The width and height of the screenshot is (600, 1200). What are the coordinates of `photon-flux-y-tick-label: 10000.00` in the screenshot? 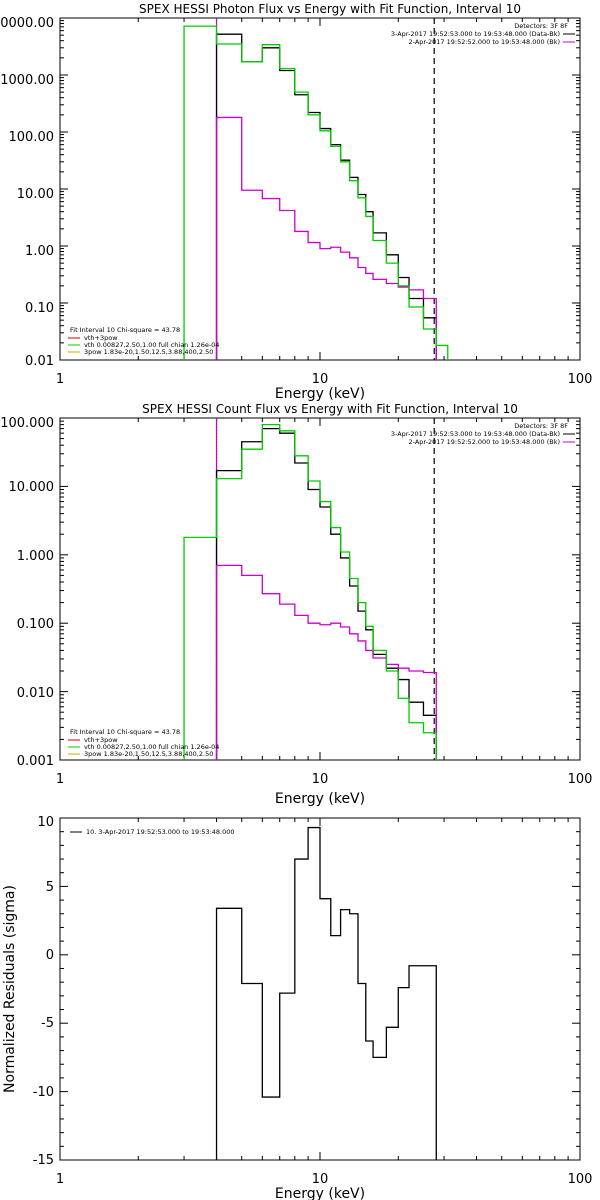 It's located at (27, 23).